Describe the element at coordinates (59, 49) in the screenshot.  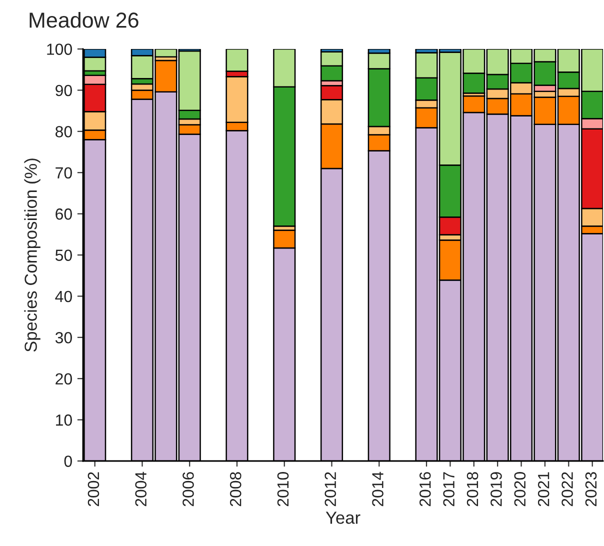
I see `y-tick-label: 100` at that location.